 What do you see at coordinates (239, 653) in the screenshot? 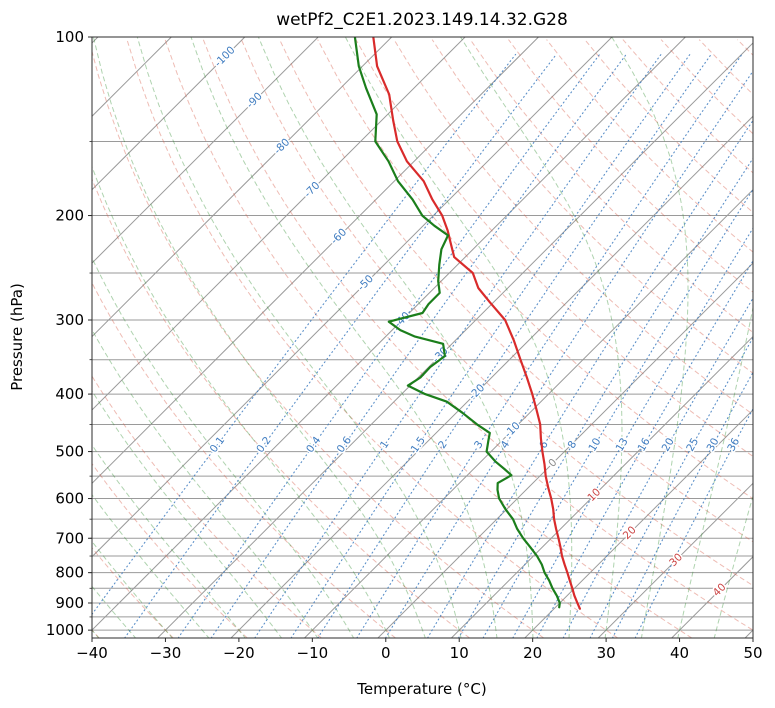
I see `x-tick-label: −20` at bounding box center [239, 653].